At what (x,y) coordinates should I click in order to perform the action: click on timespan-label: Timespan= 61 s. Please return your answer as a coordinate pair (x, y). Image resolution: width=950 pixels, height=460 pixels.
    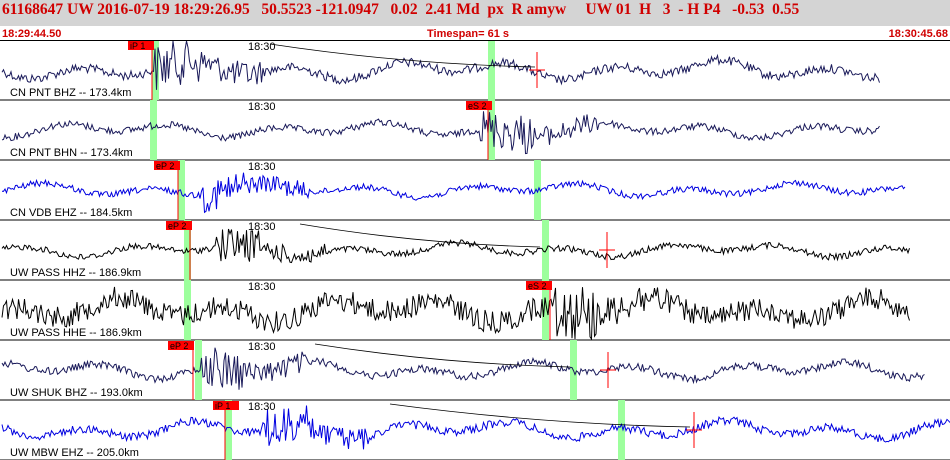
    Looking at the image, I should click on (468, 34).